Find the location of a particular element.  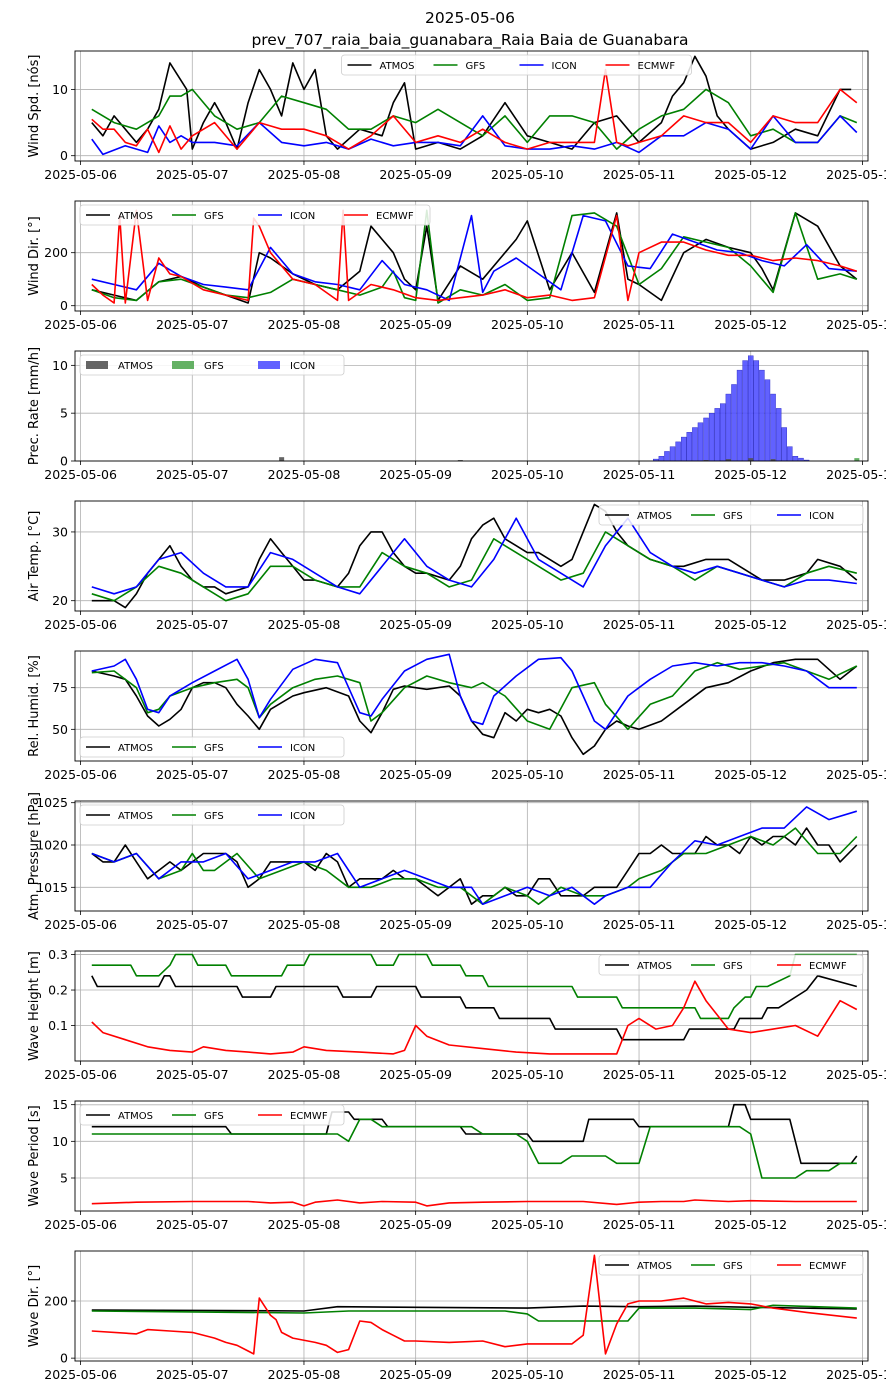

y-tick-label: 15 is located at coordinates (60, 1104).